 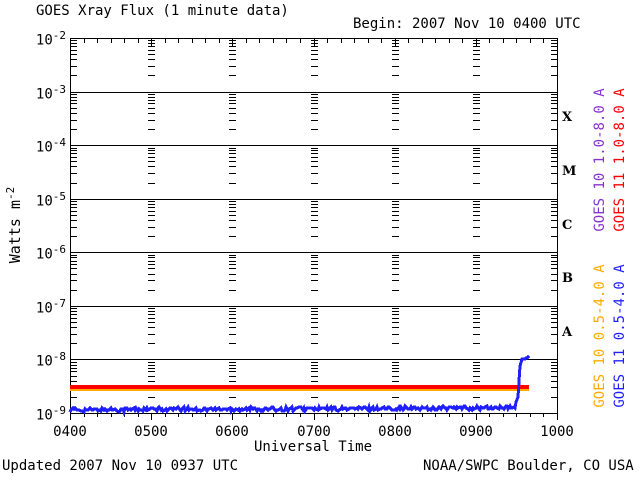 I want to click on x-axis-label: Universal Time, so click(x=313, y=447).